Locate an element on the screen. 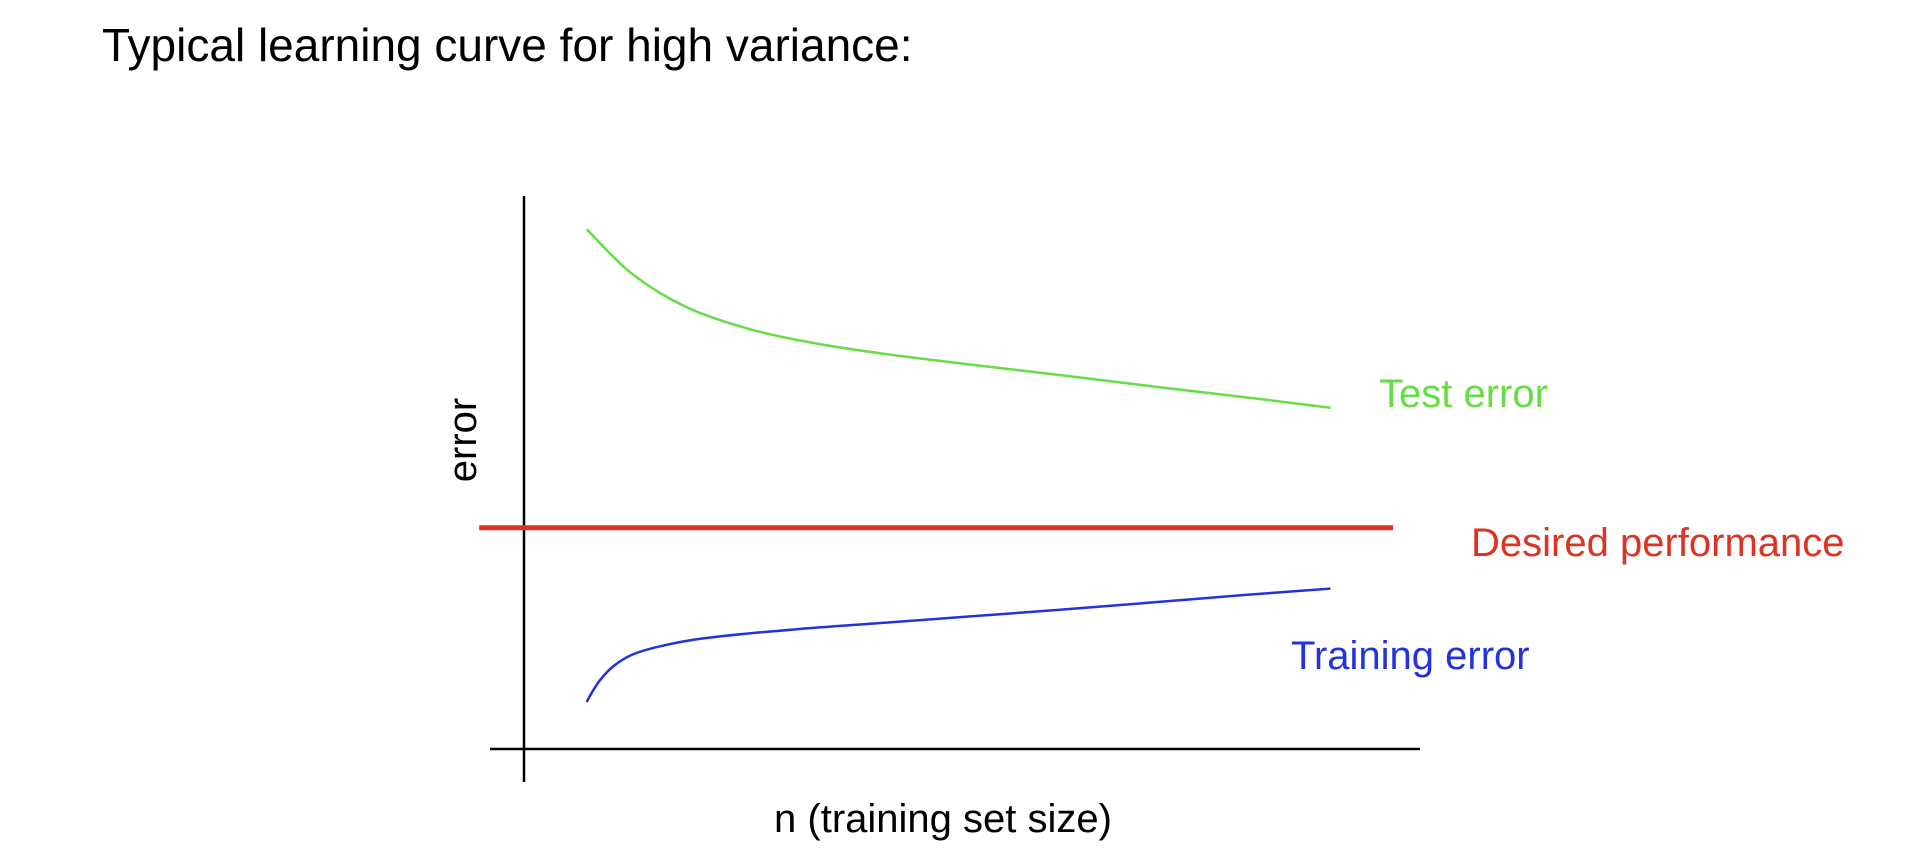 This screenshot has width=1926, height=854. legend-label-test-error: Test error is located at coordinates (1463, 394).